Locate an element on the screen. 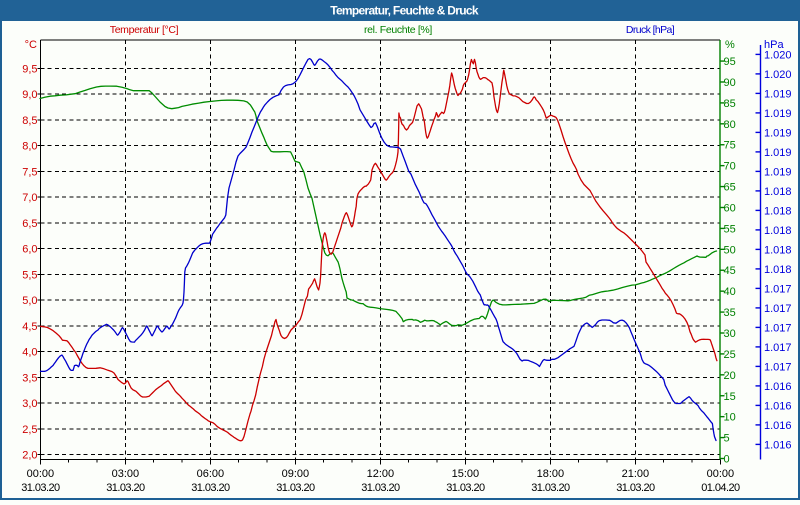  svg-text: 7,0 is located at coordinates (29, 198).